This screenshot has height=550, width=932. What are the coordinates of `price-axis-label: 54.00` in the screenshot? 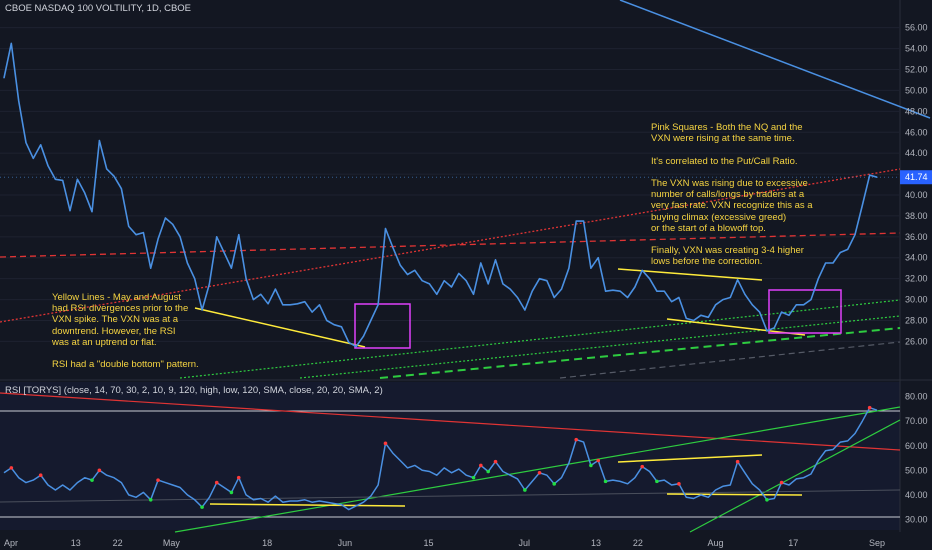 It's located at (916, 49).